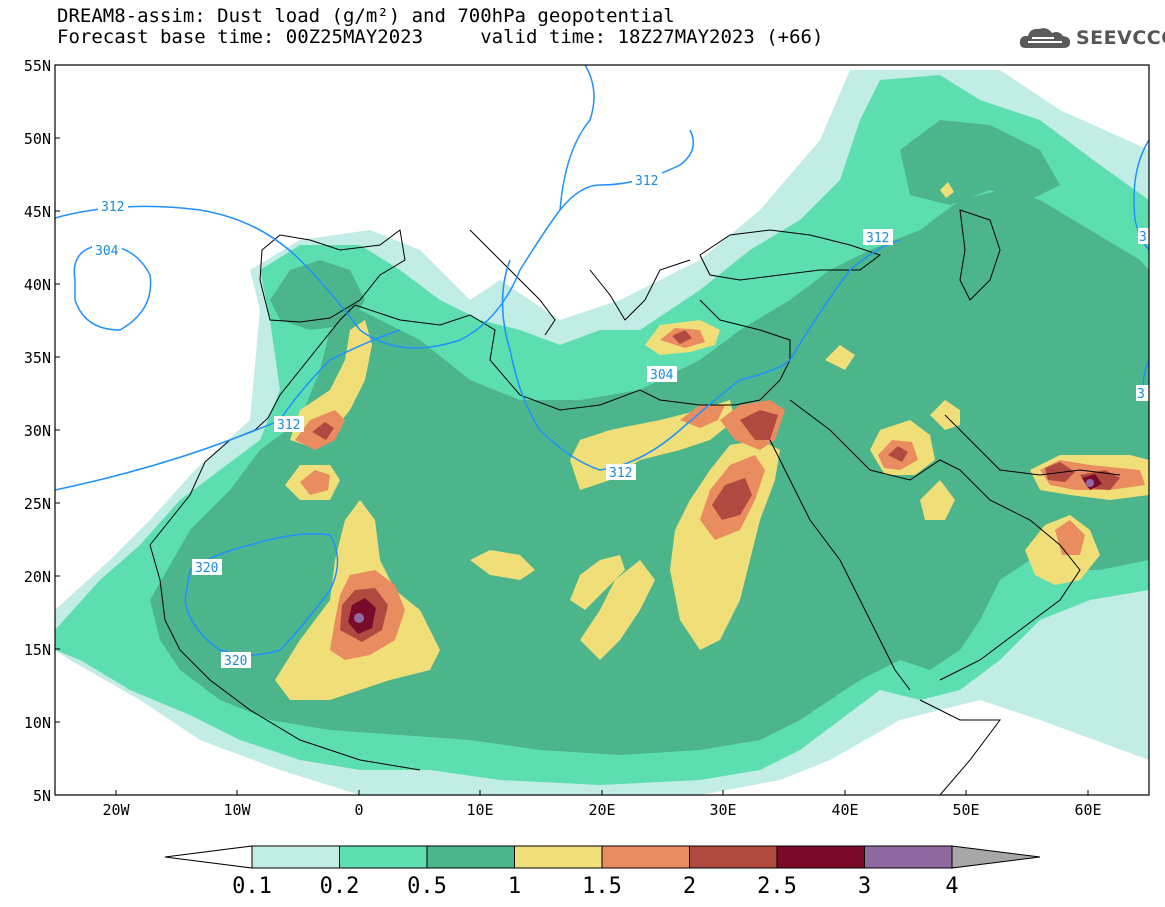  Describe the element at coordinates (323, 431) in the screenshot. I see `dust-layer-2-morocco` at that location.